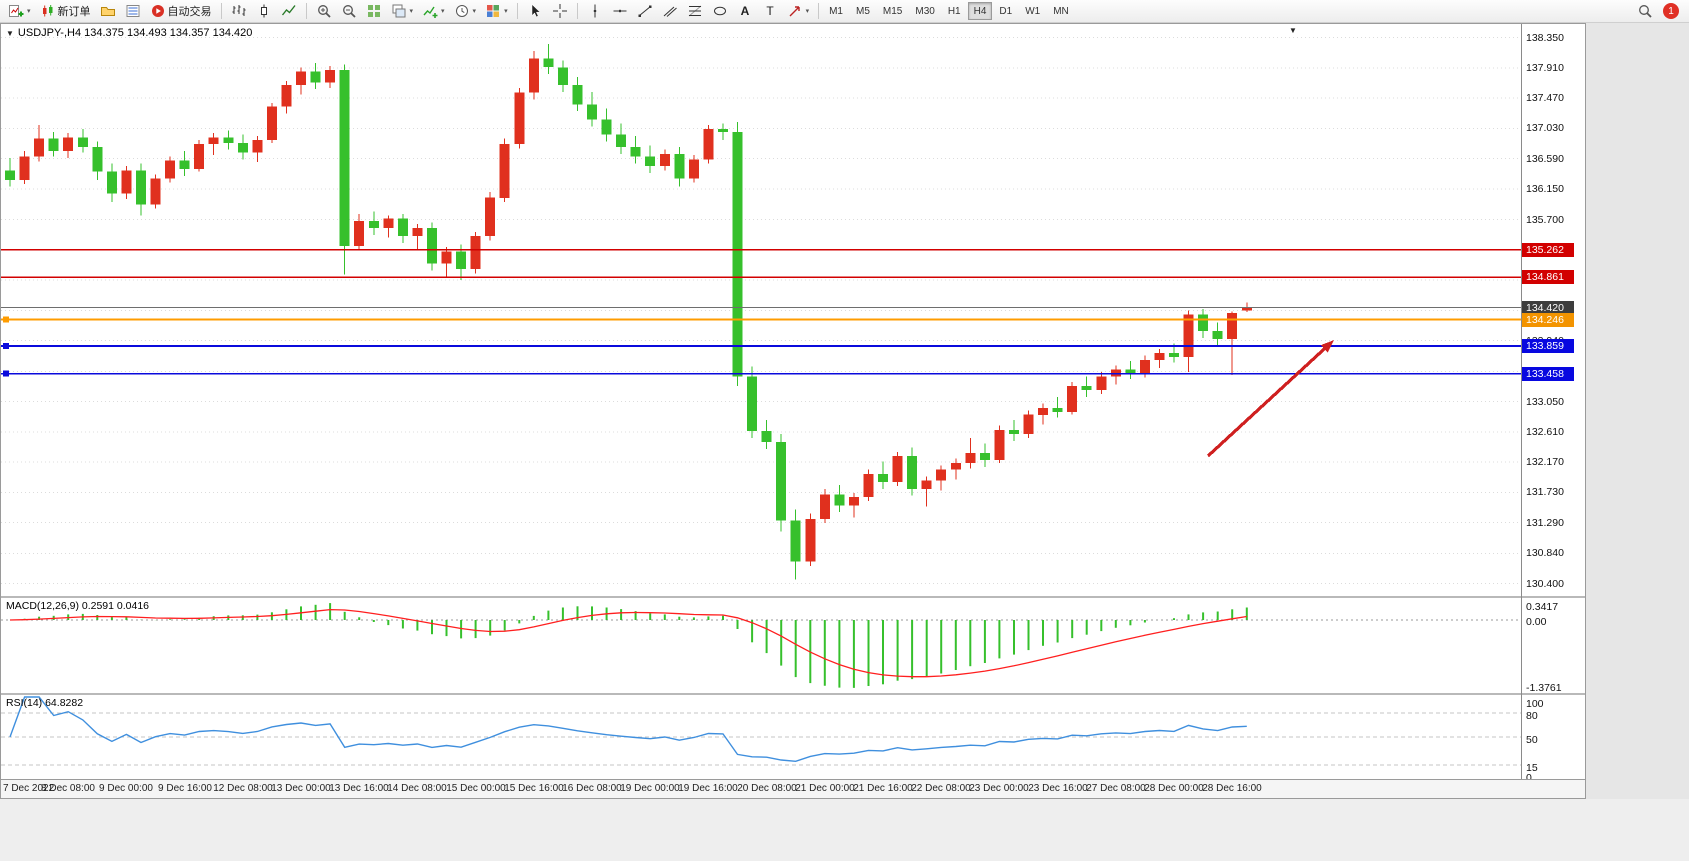  I want to click on timeframe-mn-button: MN, so click(1061, 11).